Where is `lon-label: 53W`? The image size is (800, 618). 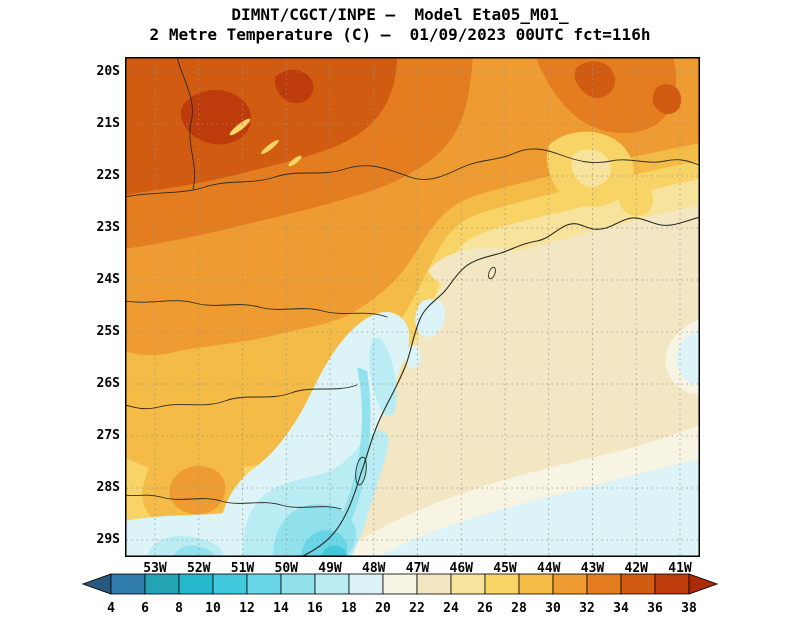
lon-label: 53W is located at coordinates (155, 568).